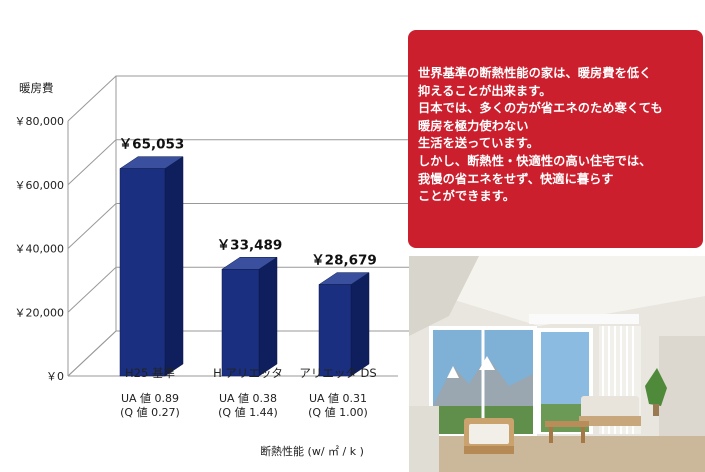 This screenshot has height=472, width=705. I want to click on y-tick-label: ￥0, so click(55, 376).